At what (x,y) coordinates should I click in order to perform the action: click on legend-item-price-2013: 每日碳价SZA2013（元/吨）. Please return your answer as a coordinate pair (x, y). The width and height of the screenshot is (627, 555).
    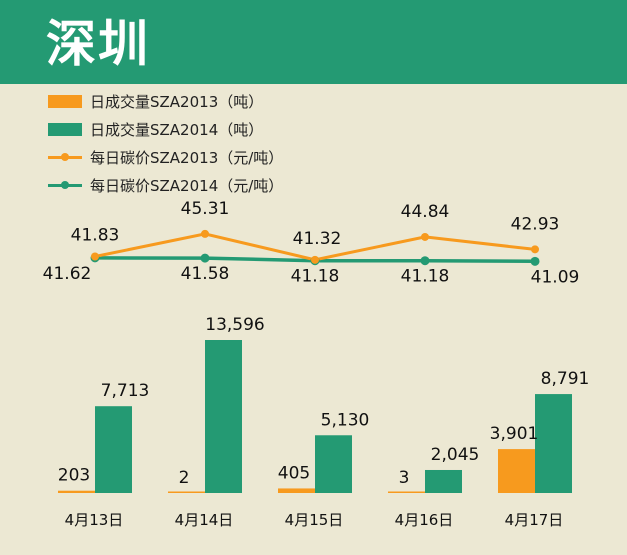
    Looking at the image, I should click on (206, 158).